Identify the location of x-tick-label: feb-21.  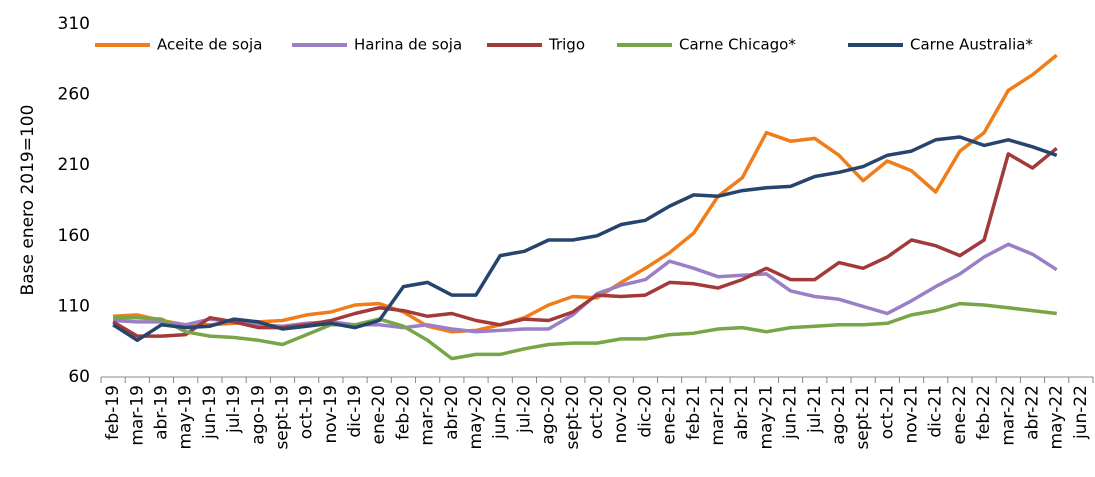
(694, 412).